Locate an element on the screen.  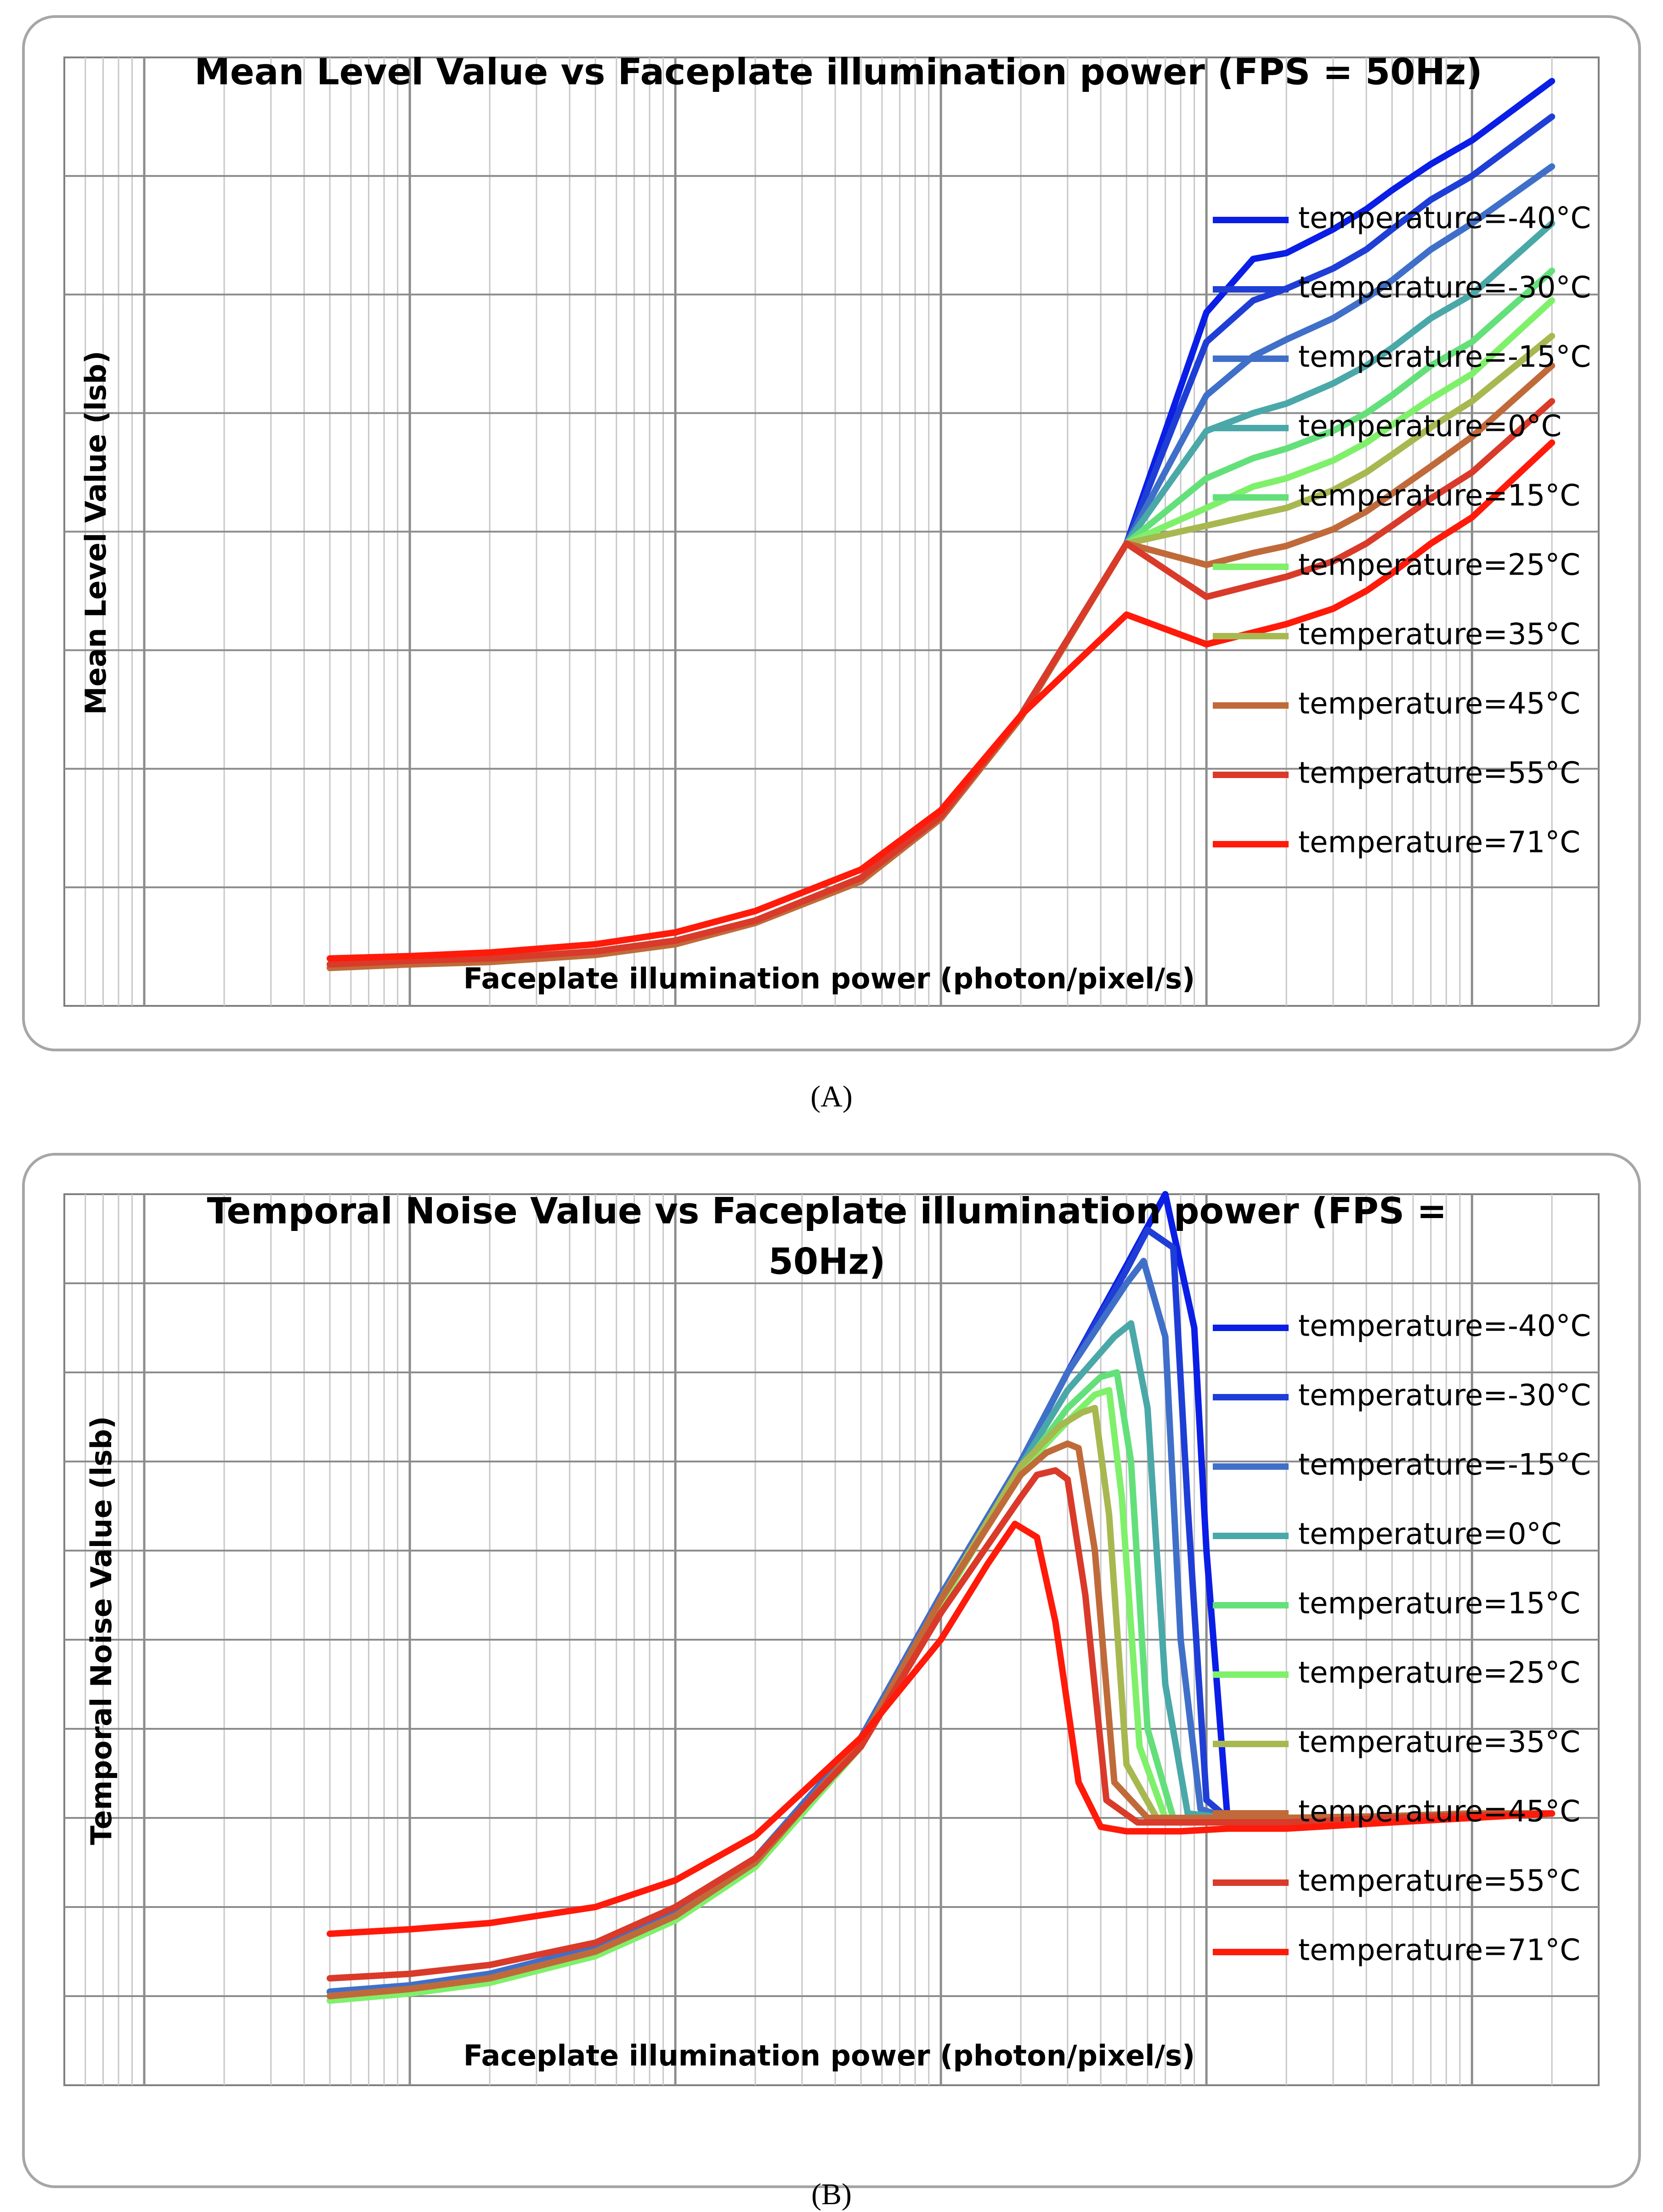
y-axis-label: Mean Level Value (lsb) is located at coordinates (96, 533).